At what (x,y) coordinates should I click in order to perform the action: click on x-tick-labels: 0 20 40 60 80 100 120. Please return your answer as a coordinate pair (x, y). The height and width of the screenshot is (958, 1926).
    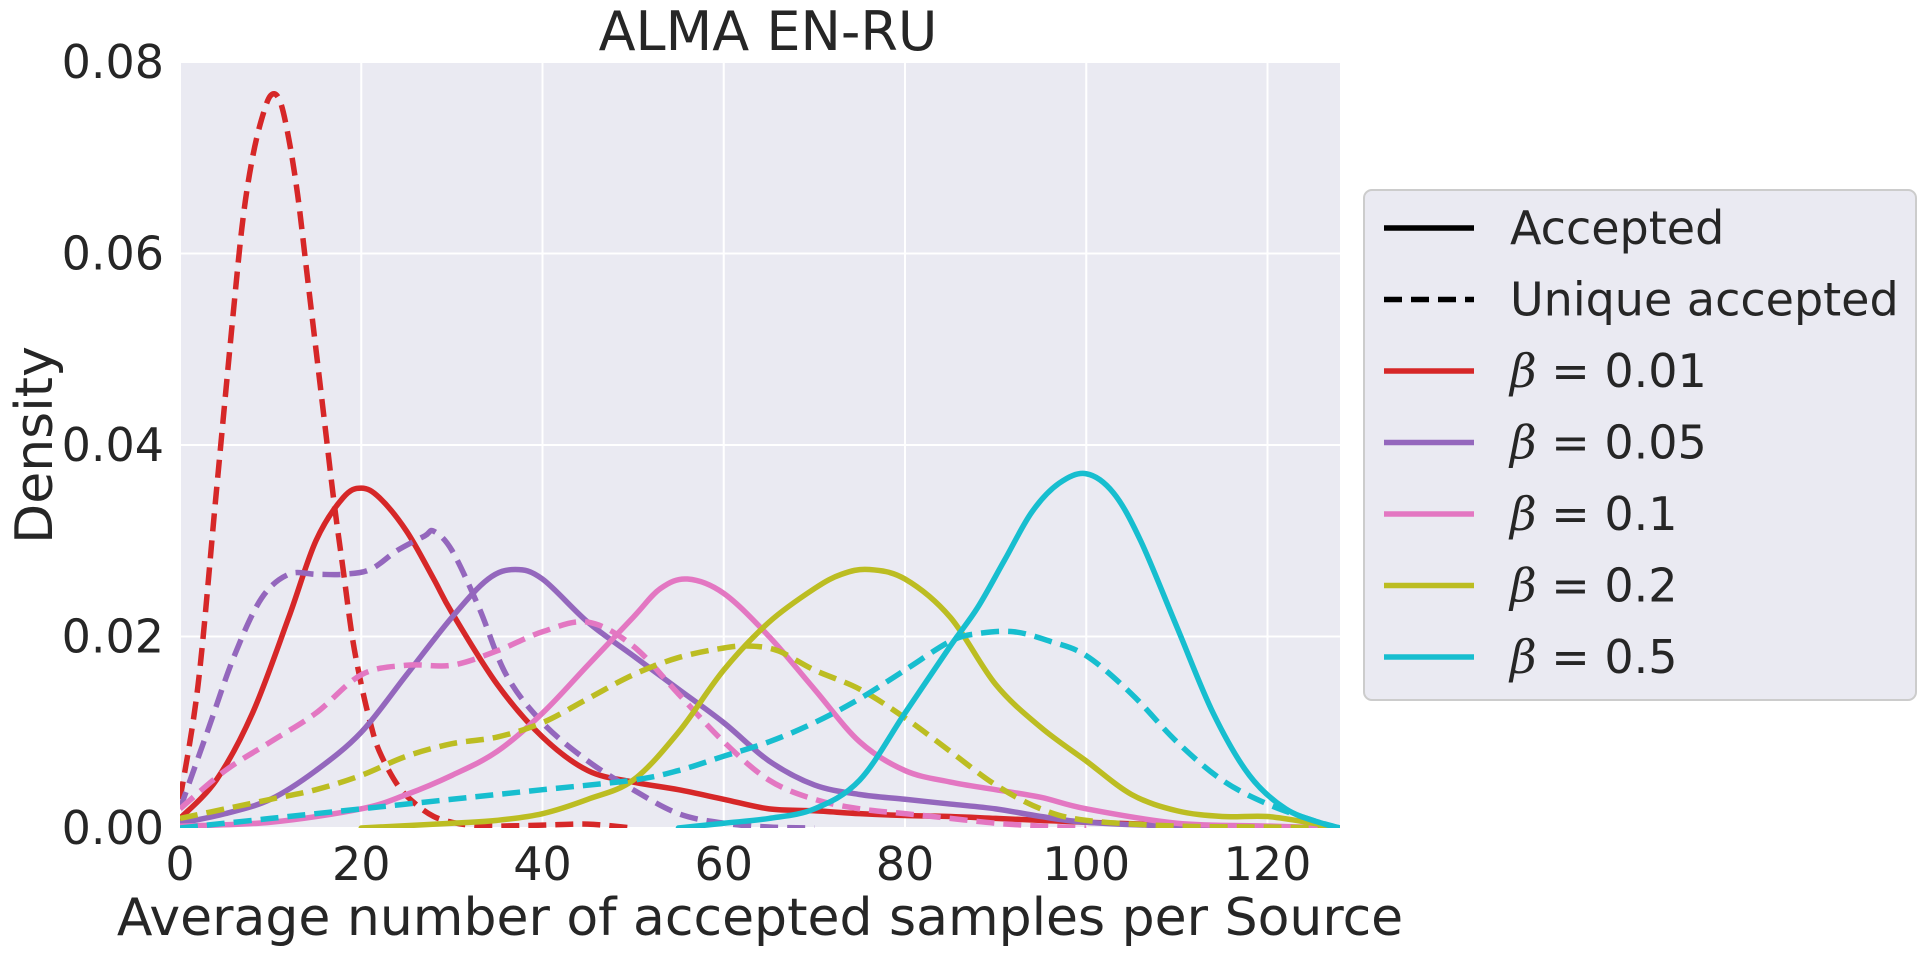
    Looking at the image, I should click on (738, 864).